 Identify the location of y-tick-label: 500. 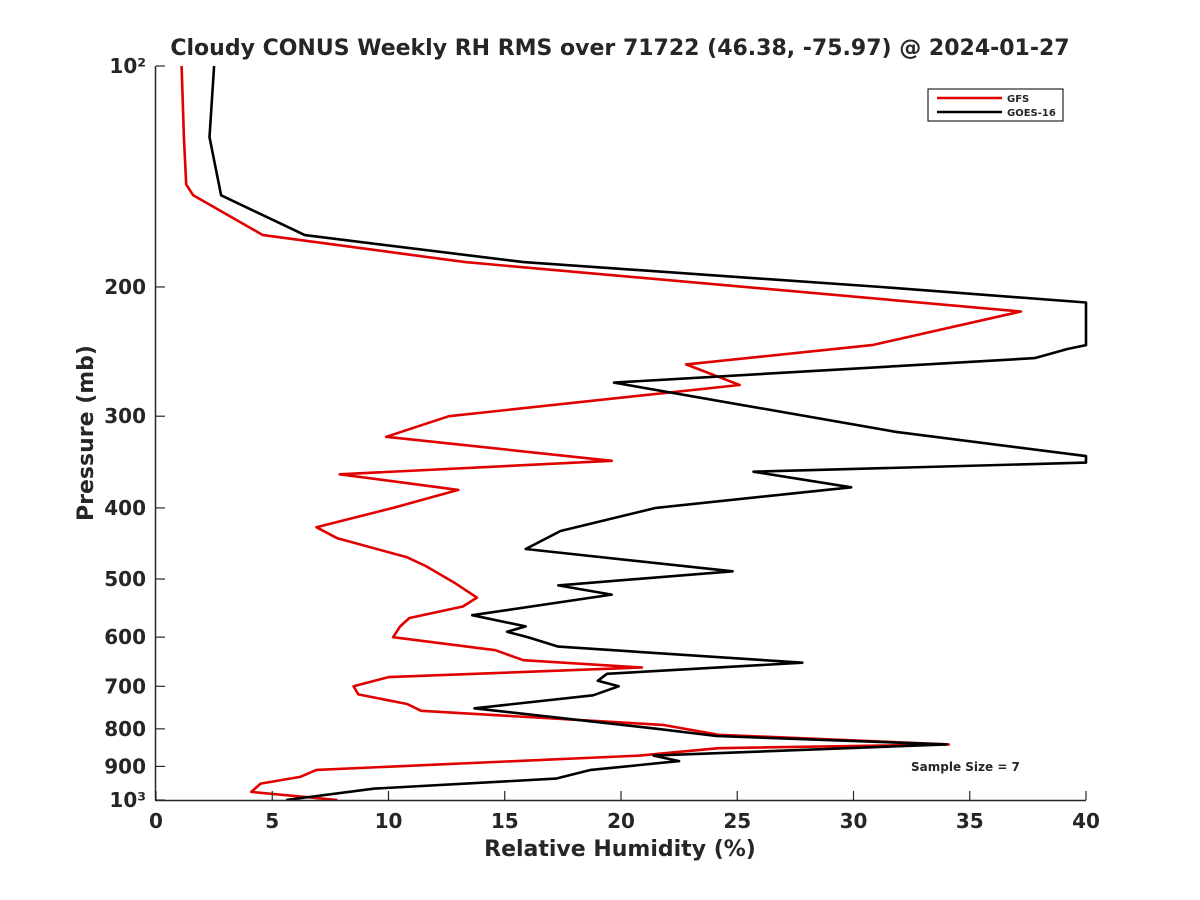
(125, 579).